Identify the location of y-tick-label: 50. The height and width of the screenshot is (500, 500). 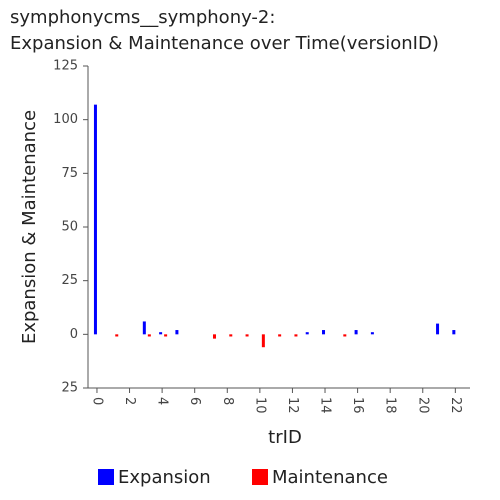
(69, 227).